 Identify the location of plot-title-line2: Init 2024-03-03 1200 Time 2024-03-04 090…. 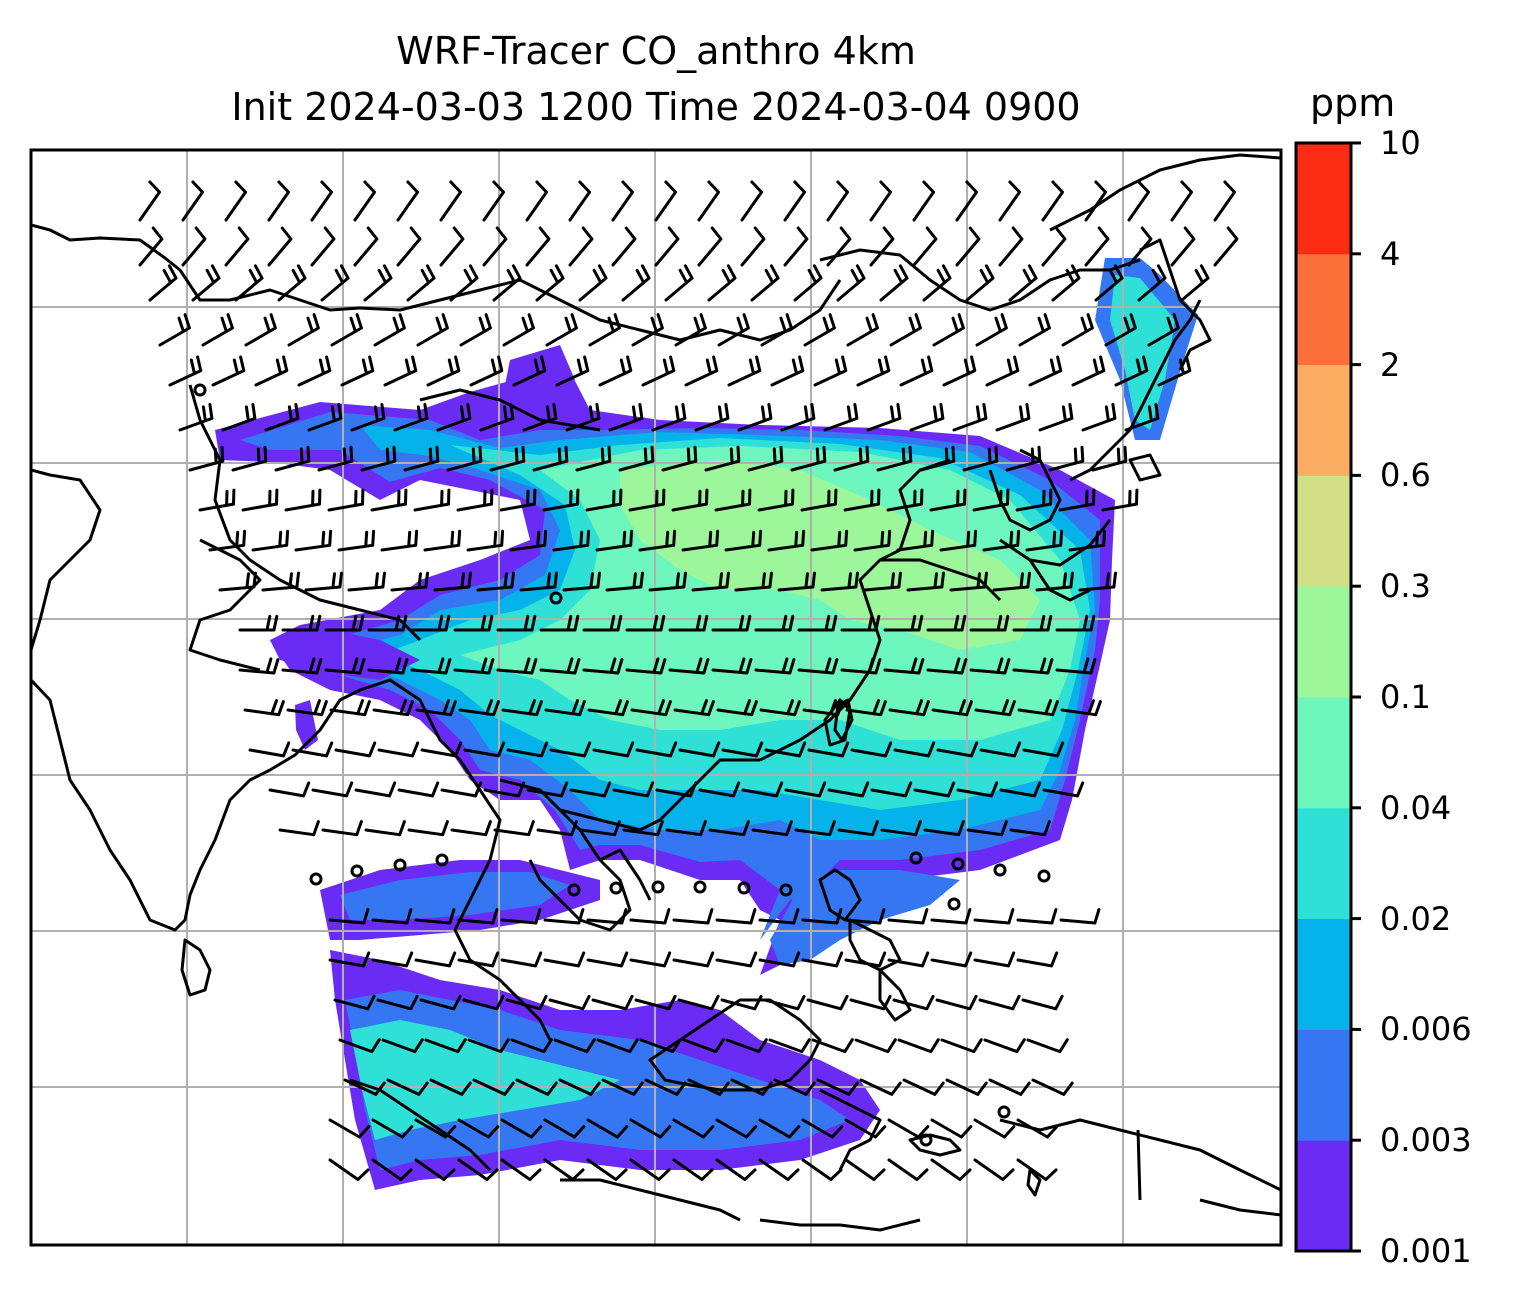
(656, 107).